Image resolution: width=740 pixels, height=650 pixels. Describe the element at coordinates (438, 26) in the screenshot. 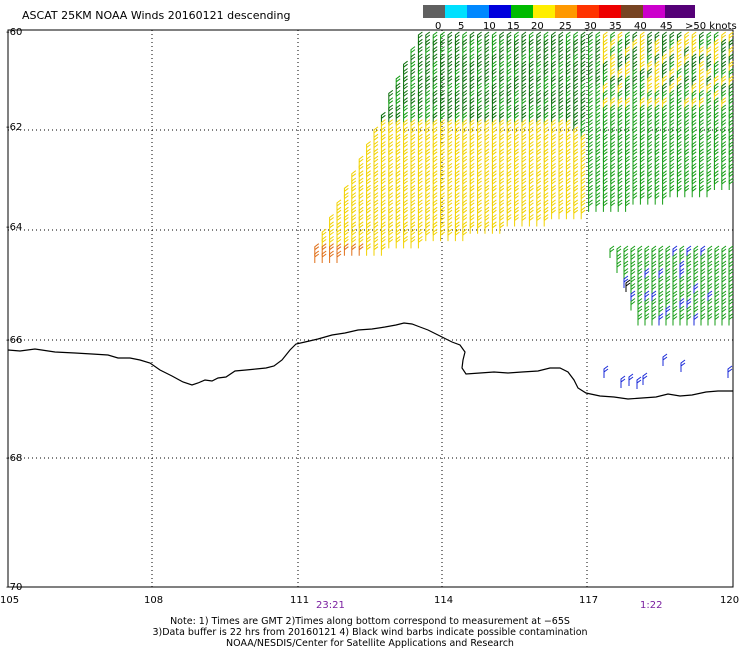

I see `legend-label-0: 0` at that location.